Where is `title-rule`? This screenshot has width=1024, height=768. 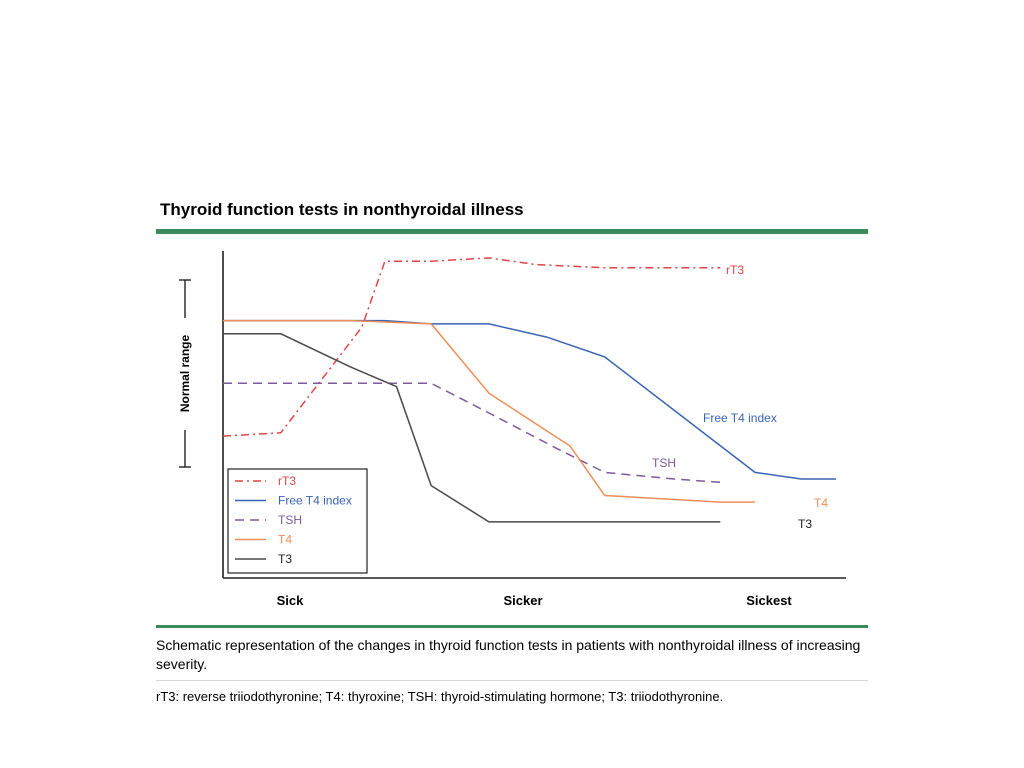 title-rule is located at coordinates (512, 231).